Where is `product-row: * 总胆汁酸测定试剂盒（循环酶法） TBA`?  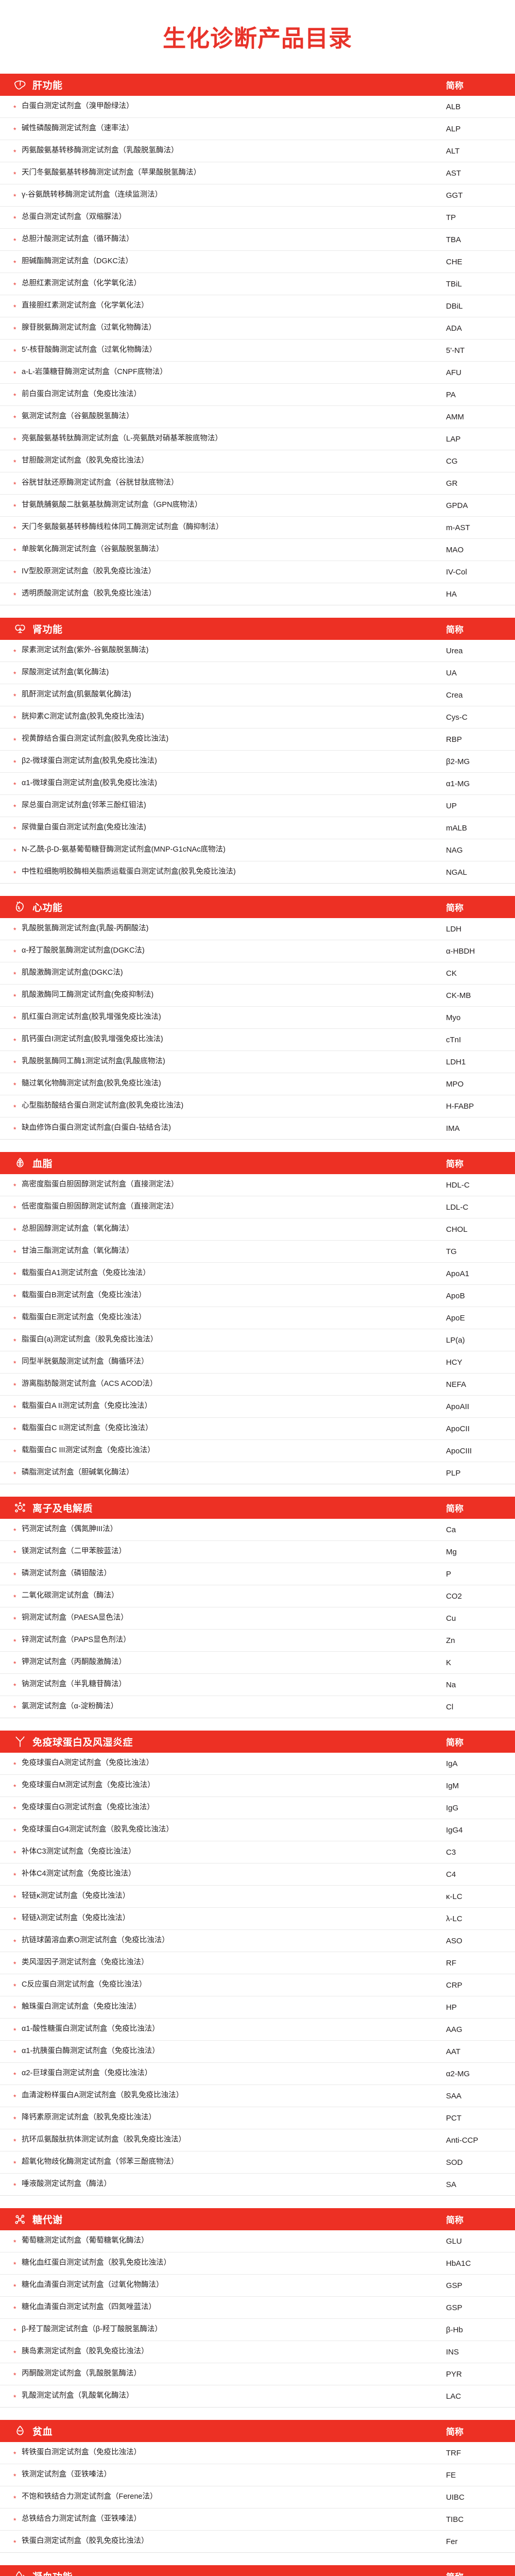 product-row: * 总胆汁酸测定试剂盒（循环酶法） TBA is located at coordinates (257, 240).